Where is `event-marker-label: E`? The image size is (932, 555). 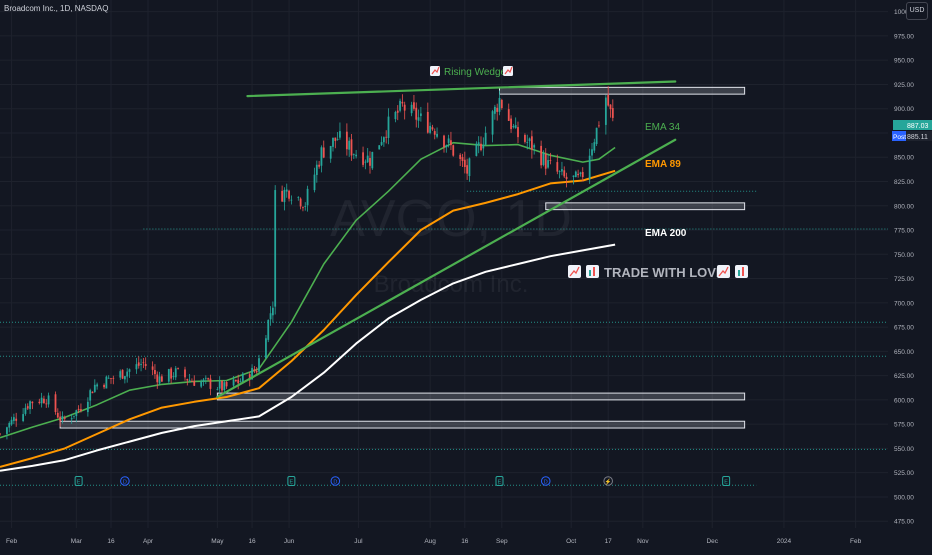 event-marker-label: E is located at coordinates (292, 482).